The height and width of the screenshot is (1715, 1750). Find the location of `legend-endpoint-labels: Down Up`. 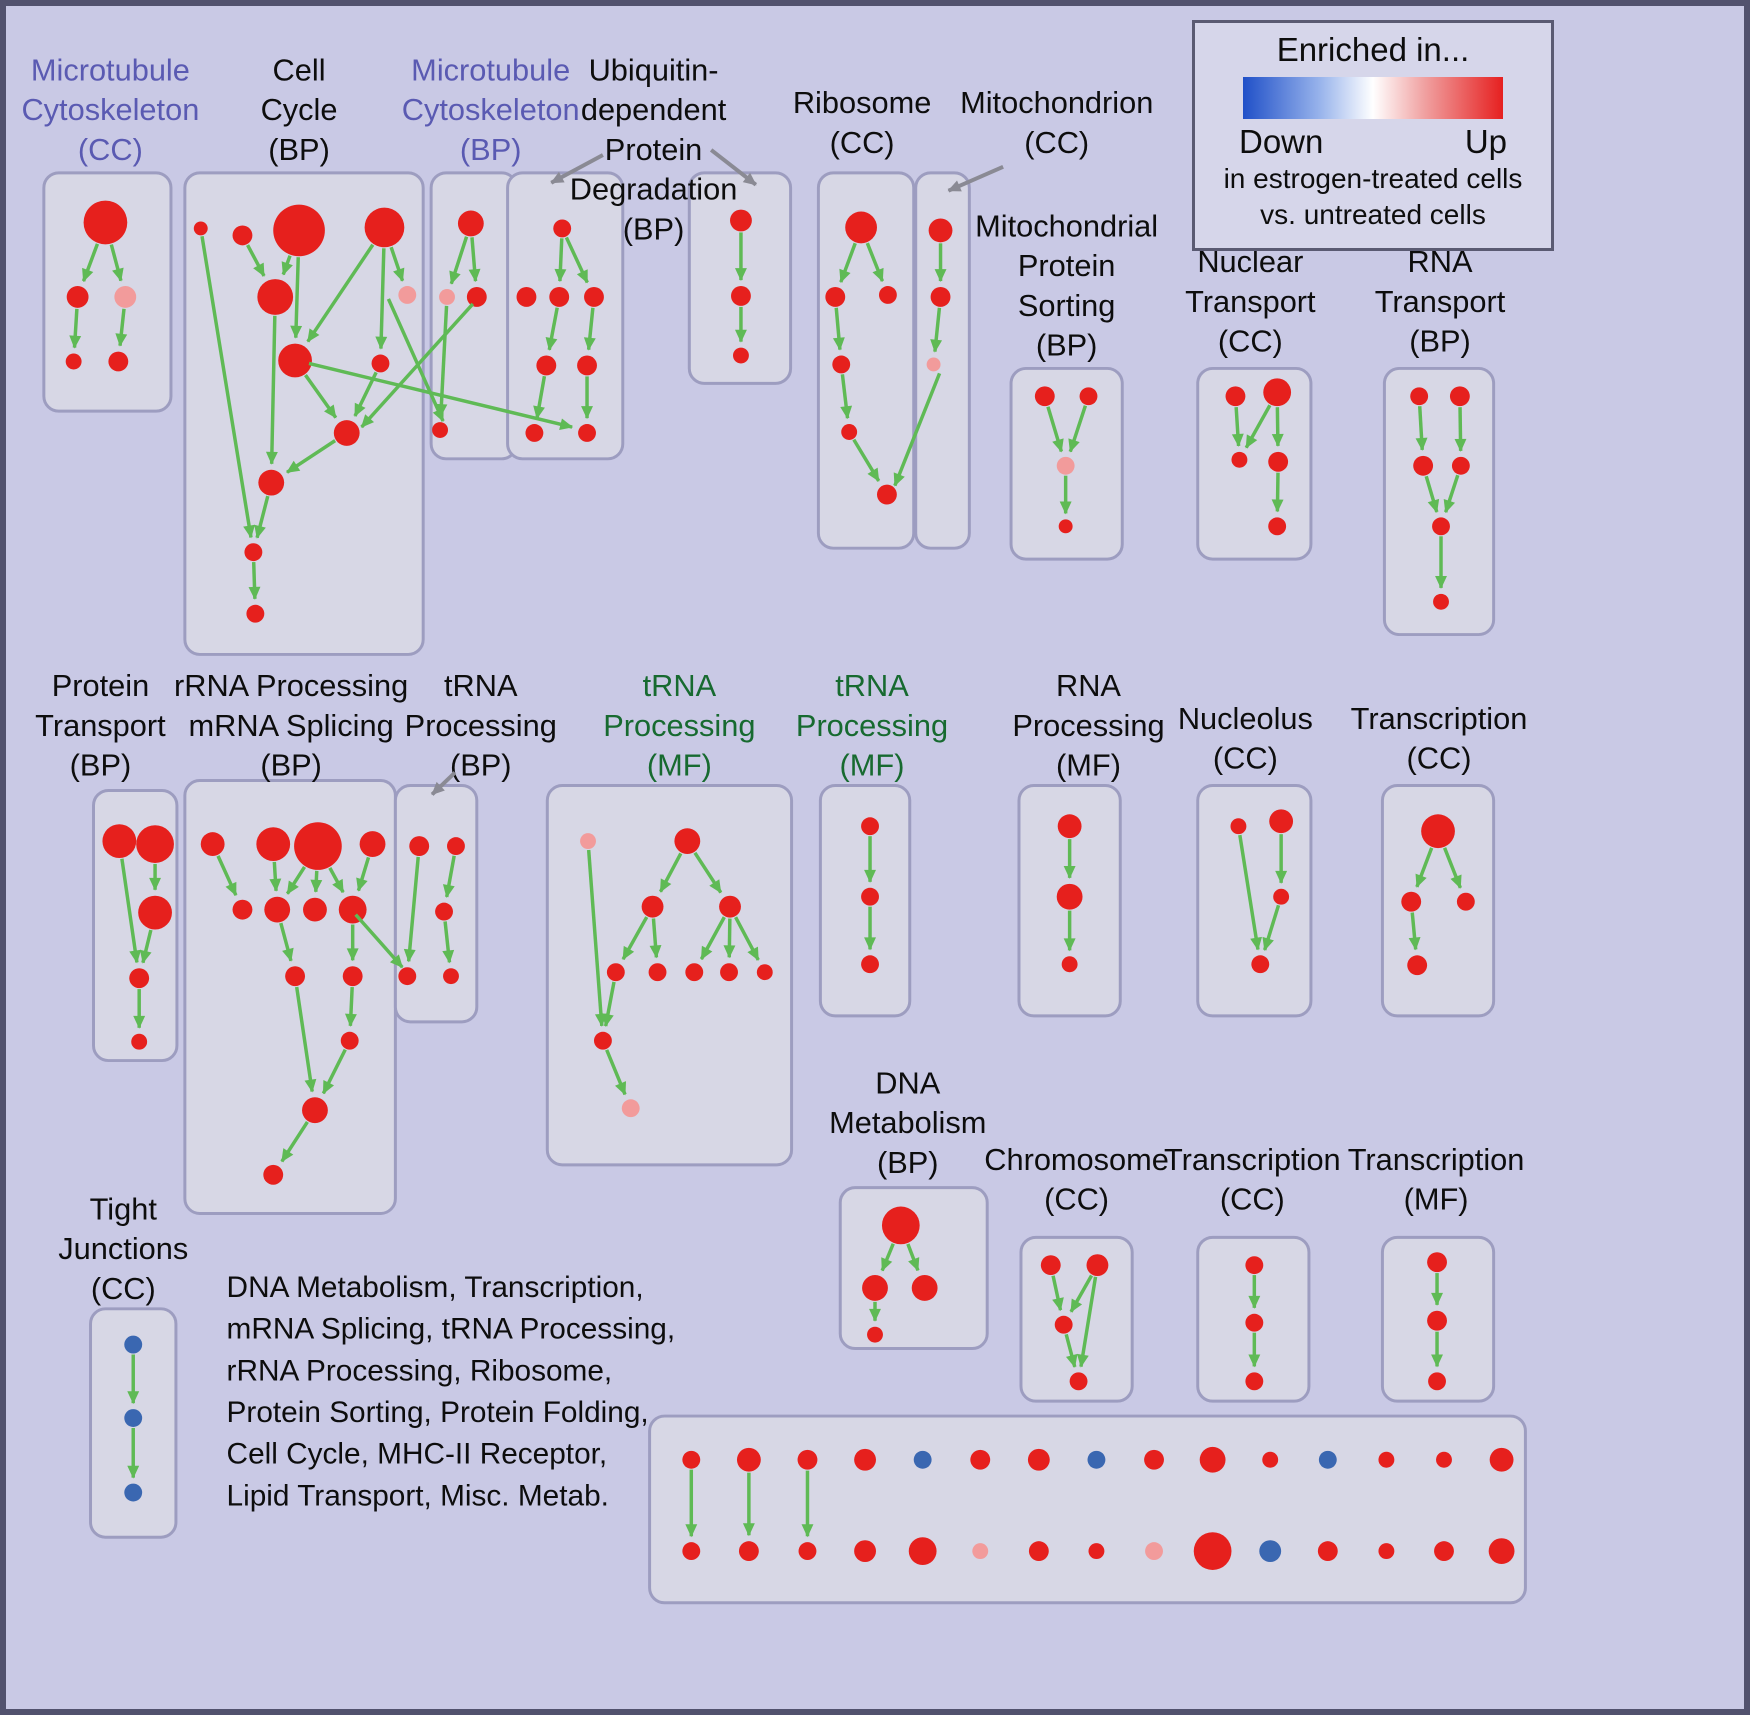

legend-endpoint-labels: Down Up is located at coordinates (1373, 142).